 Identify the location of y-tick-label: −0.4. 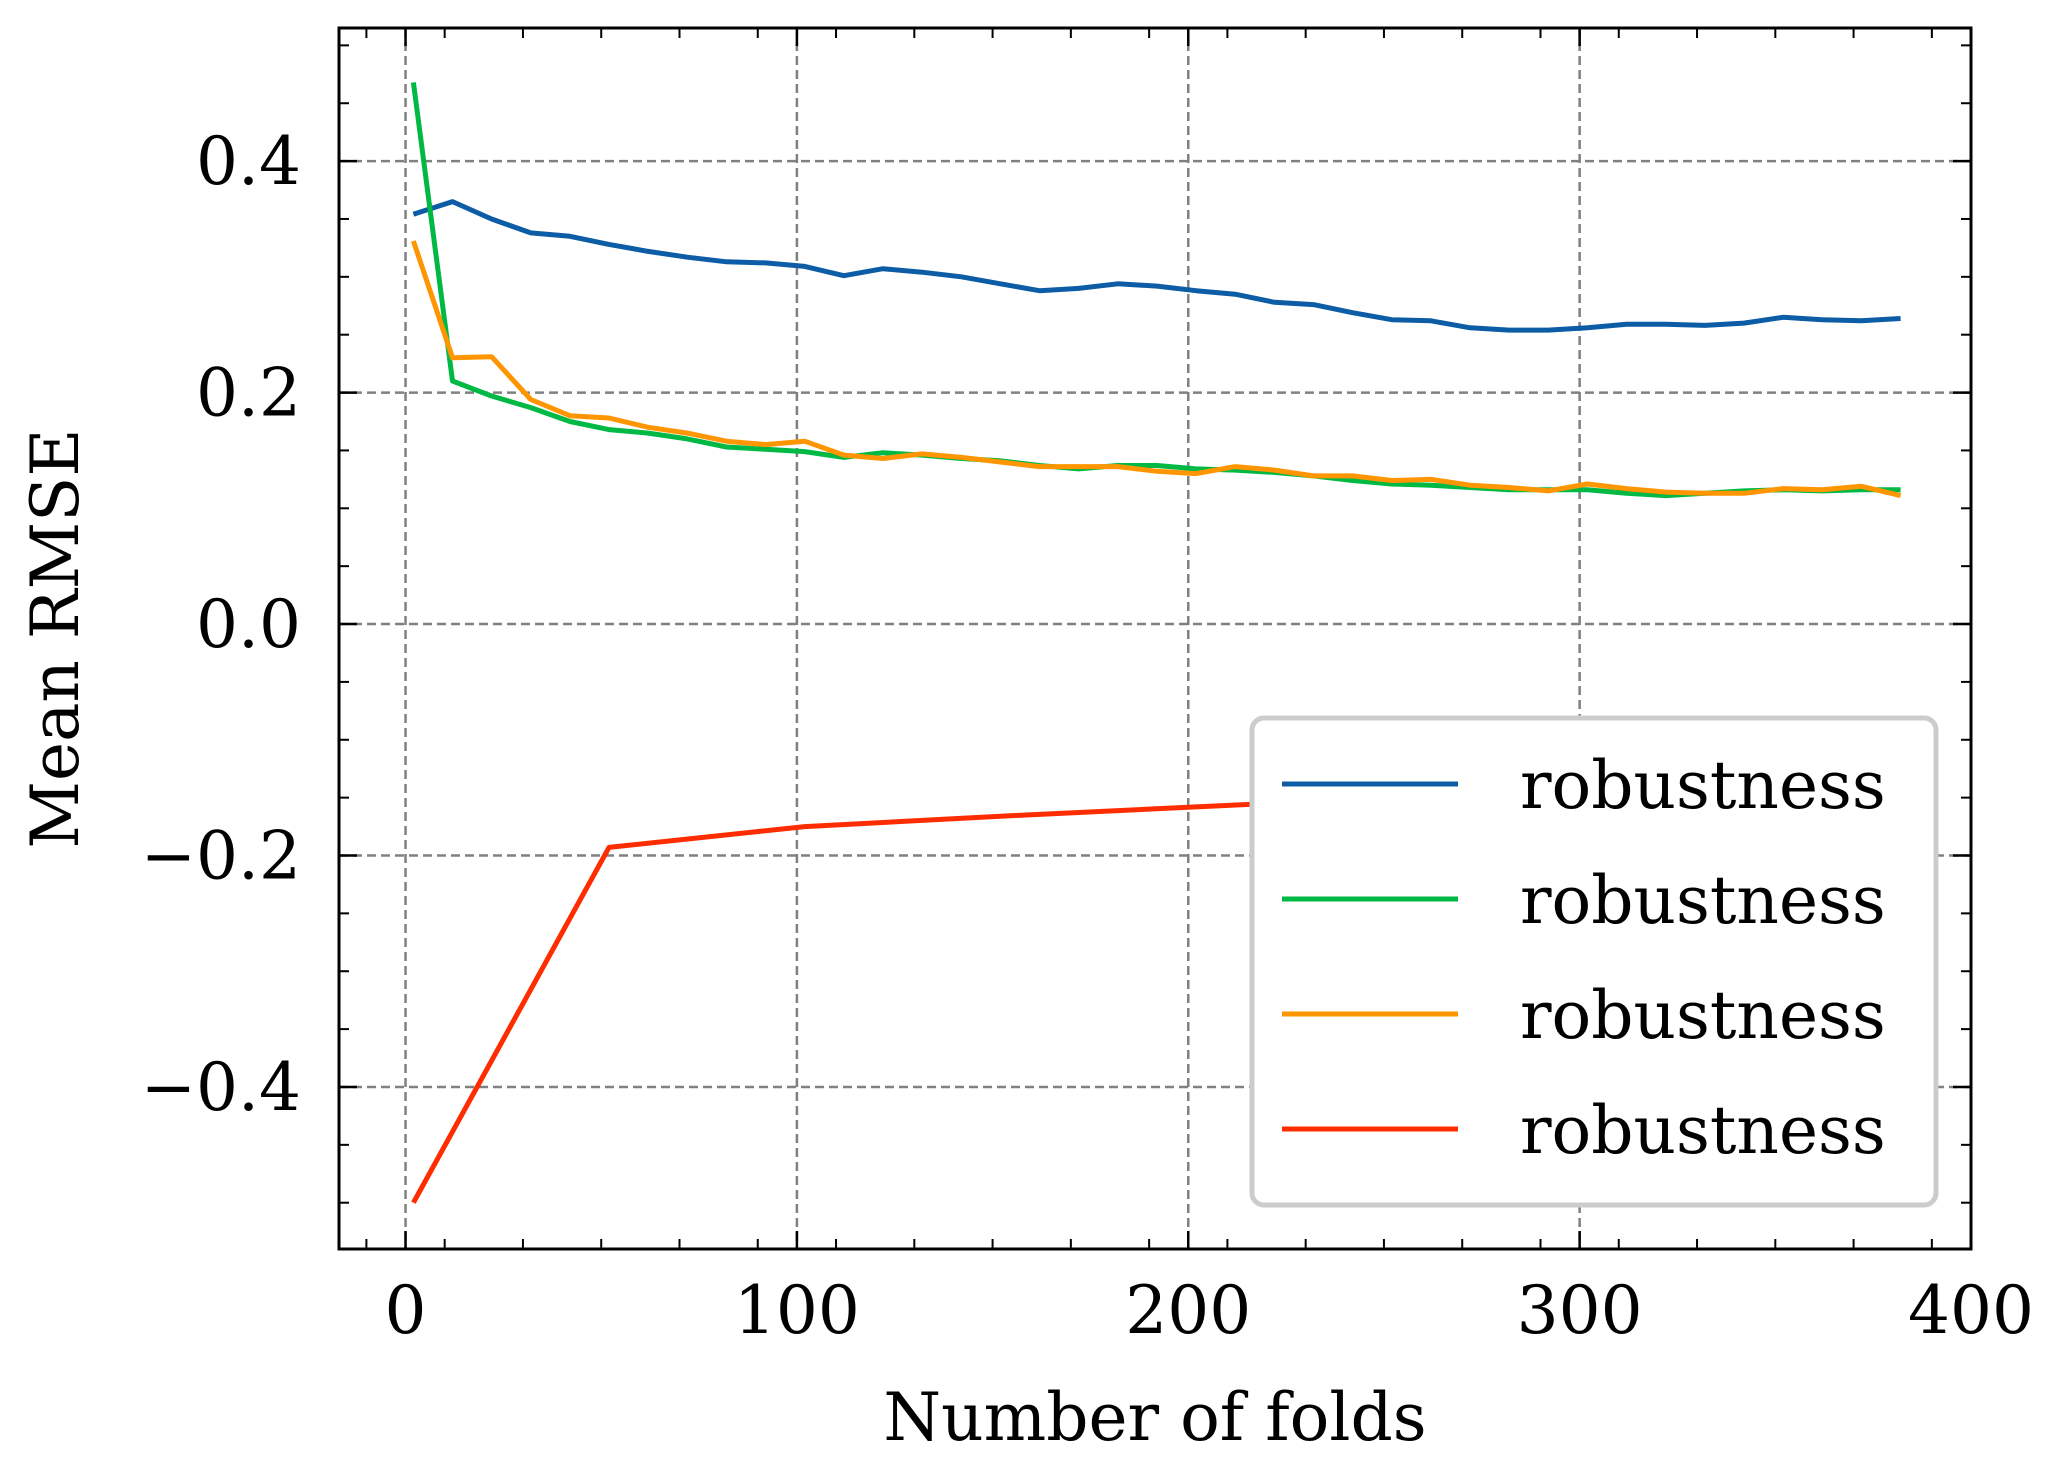
(221, 1087).